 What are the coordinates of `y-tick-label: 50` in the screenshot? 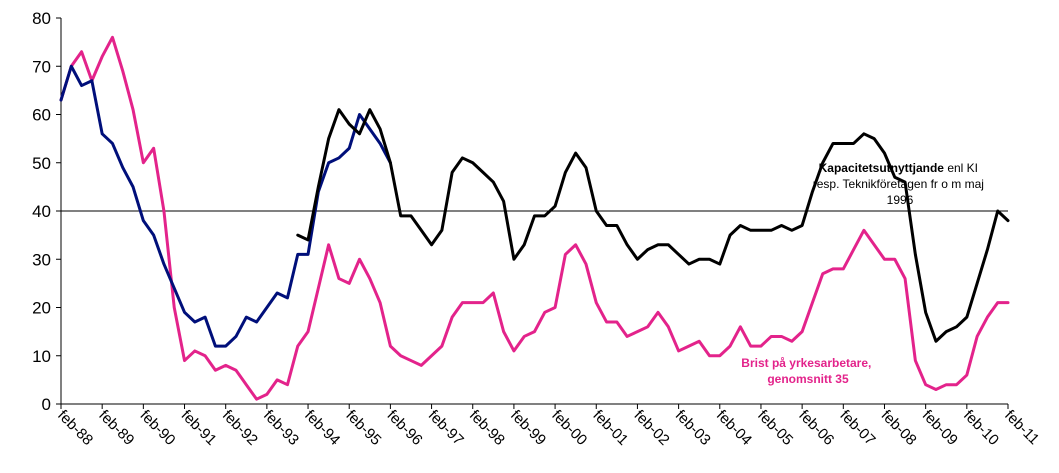 It's located at (41, 163).